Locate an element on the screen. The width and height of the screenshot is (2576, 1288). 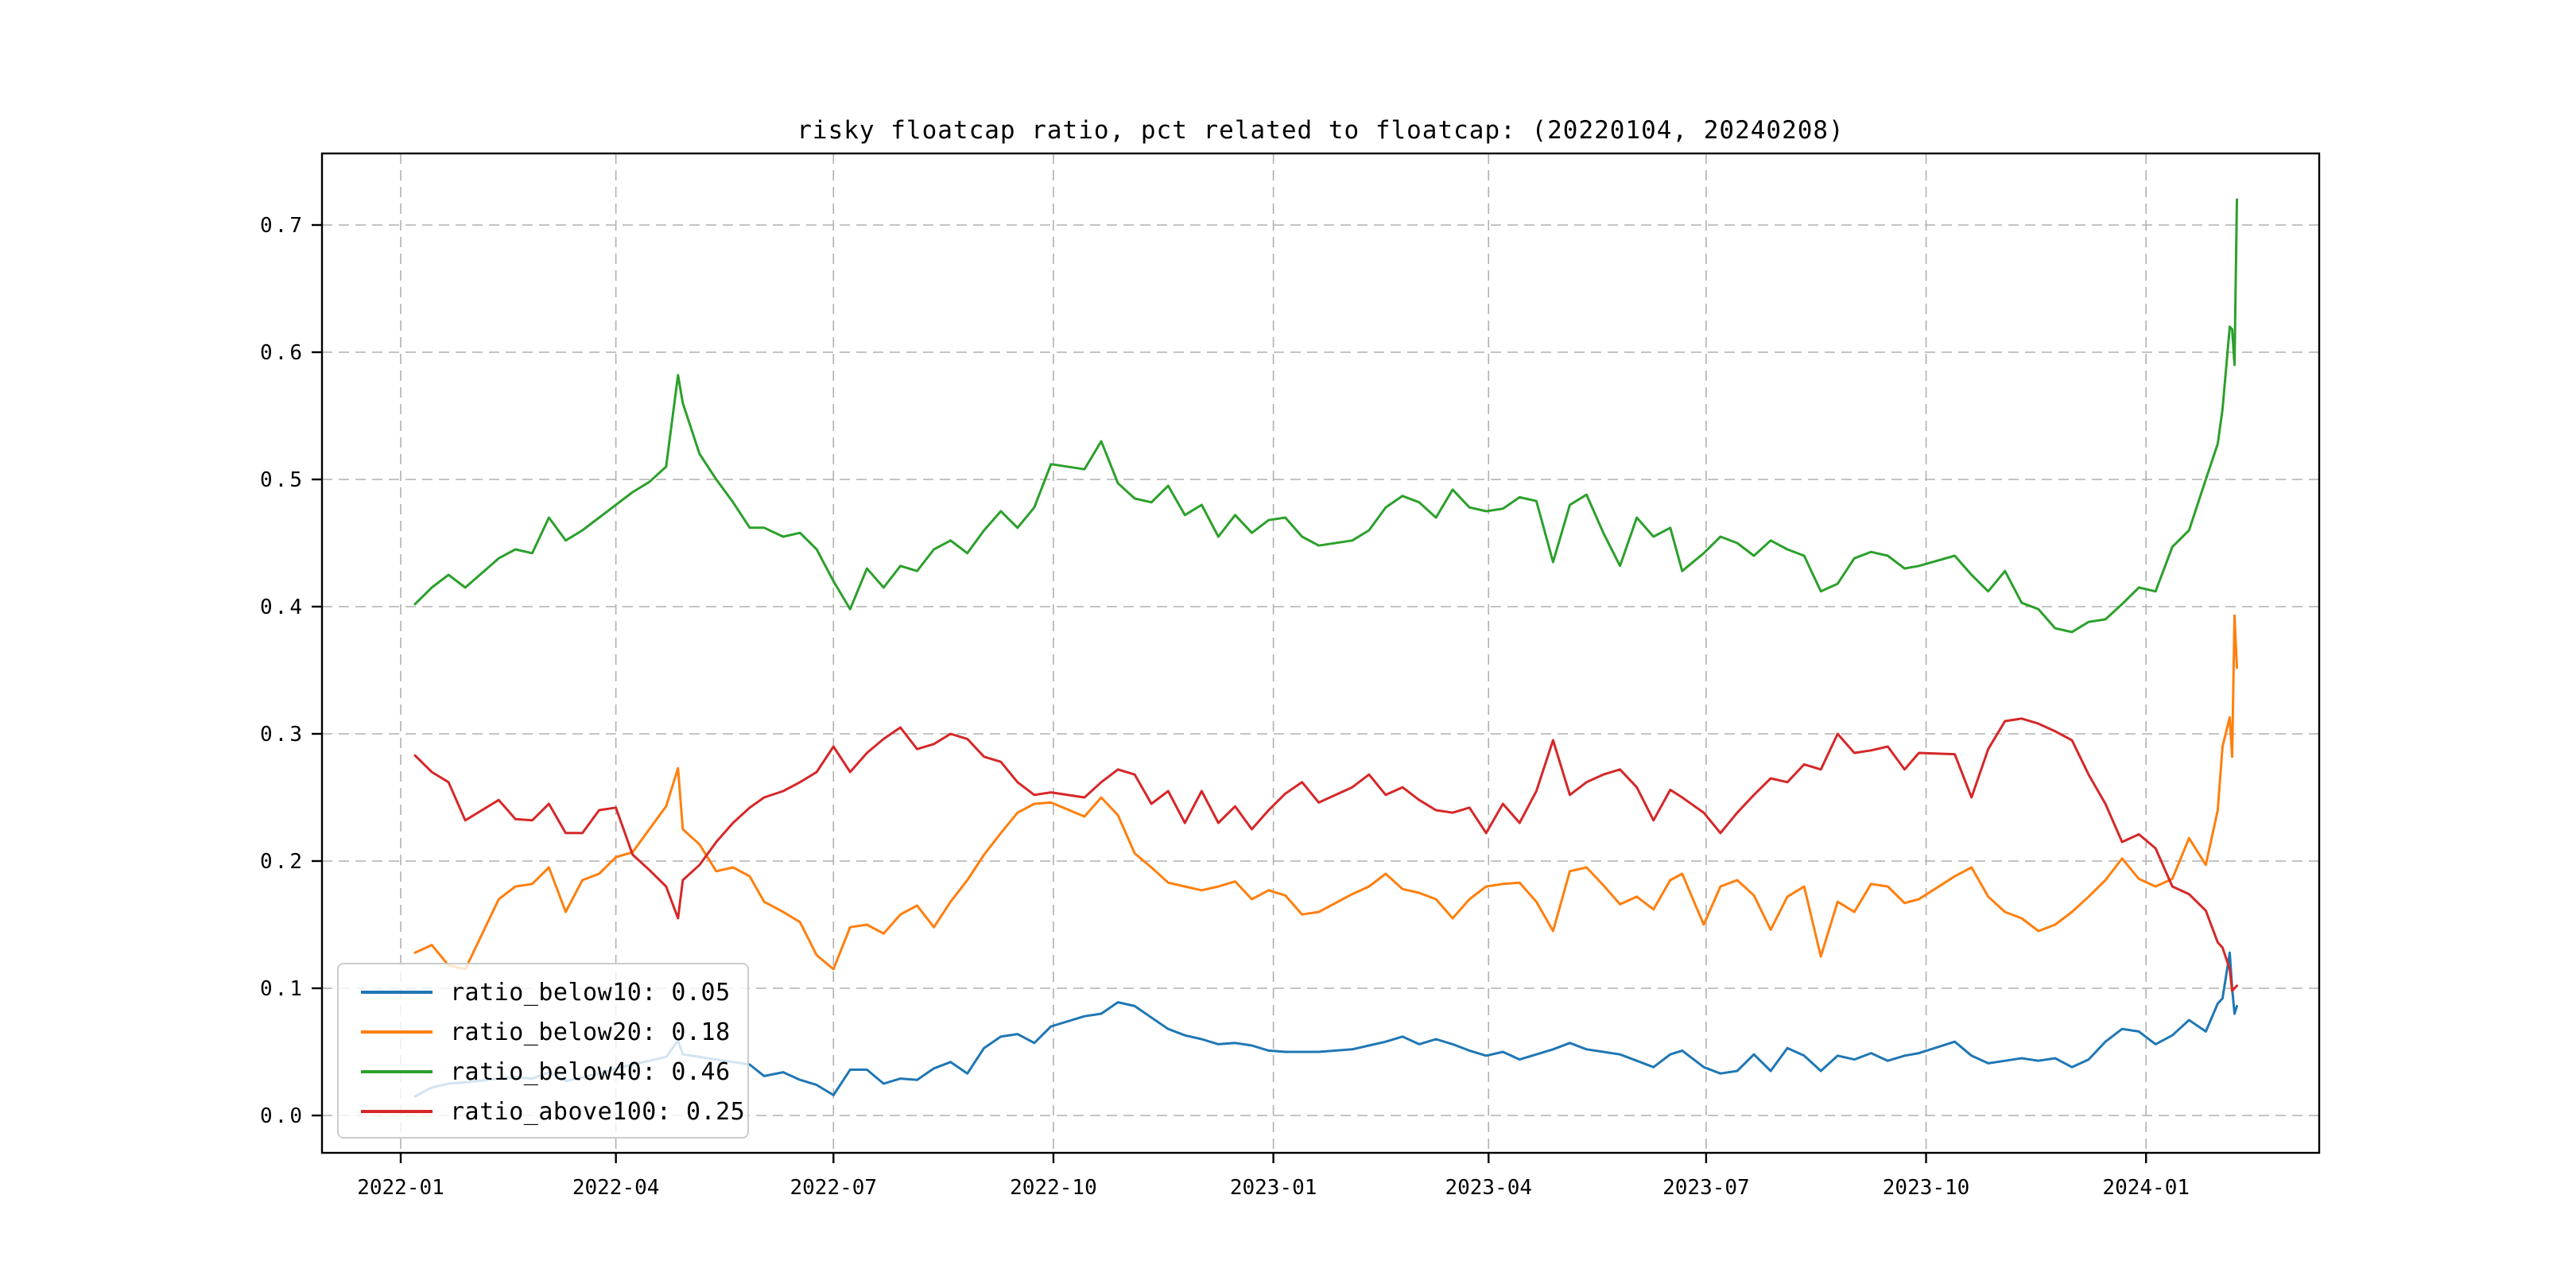
legend-label: ratio_below10: 0.05 is located at coordinates (590, 993).